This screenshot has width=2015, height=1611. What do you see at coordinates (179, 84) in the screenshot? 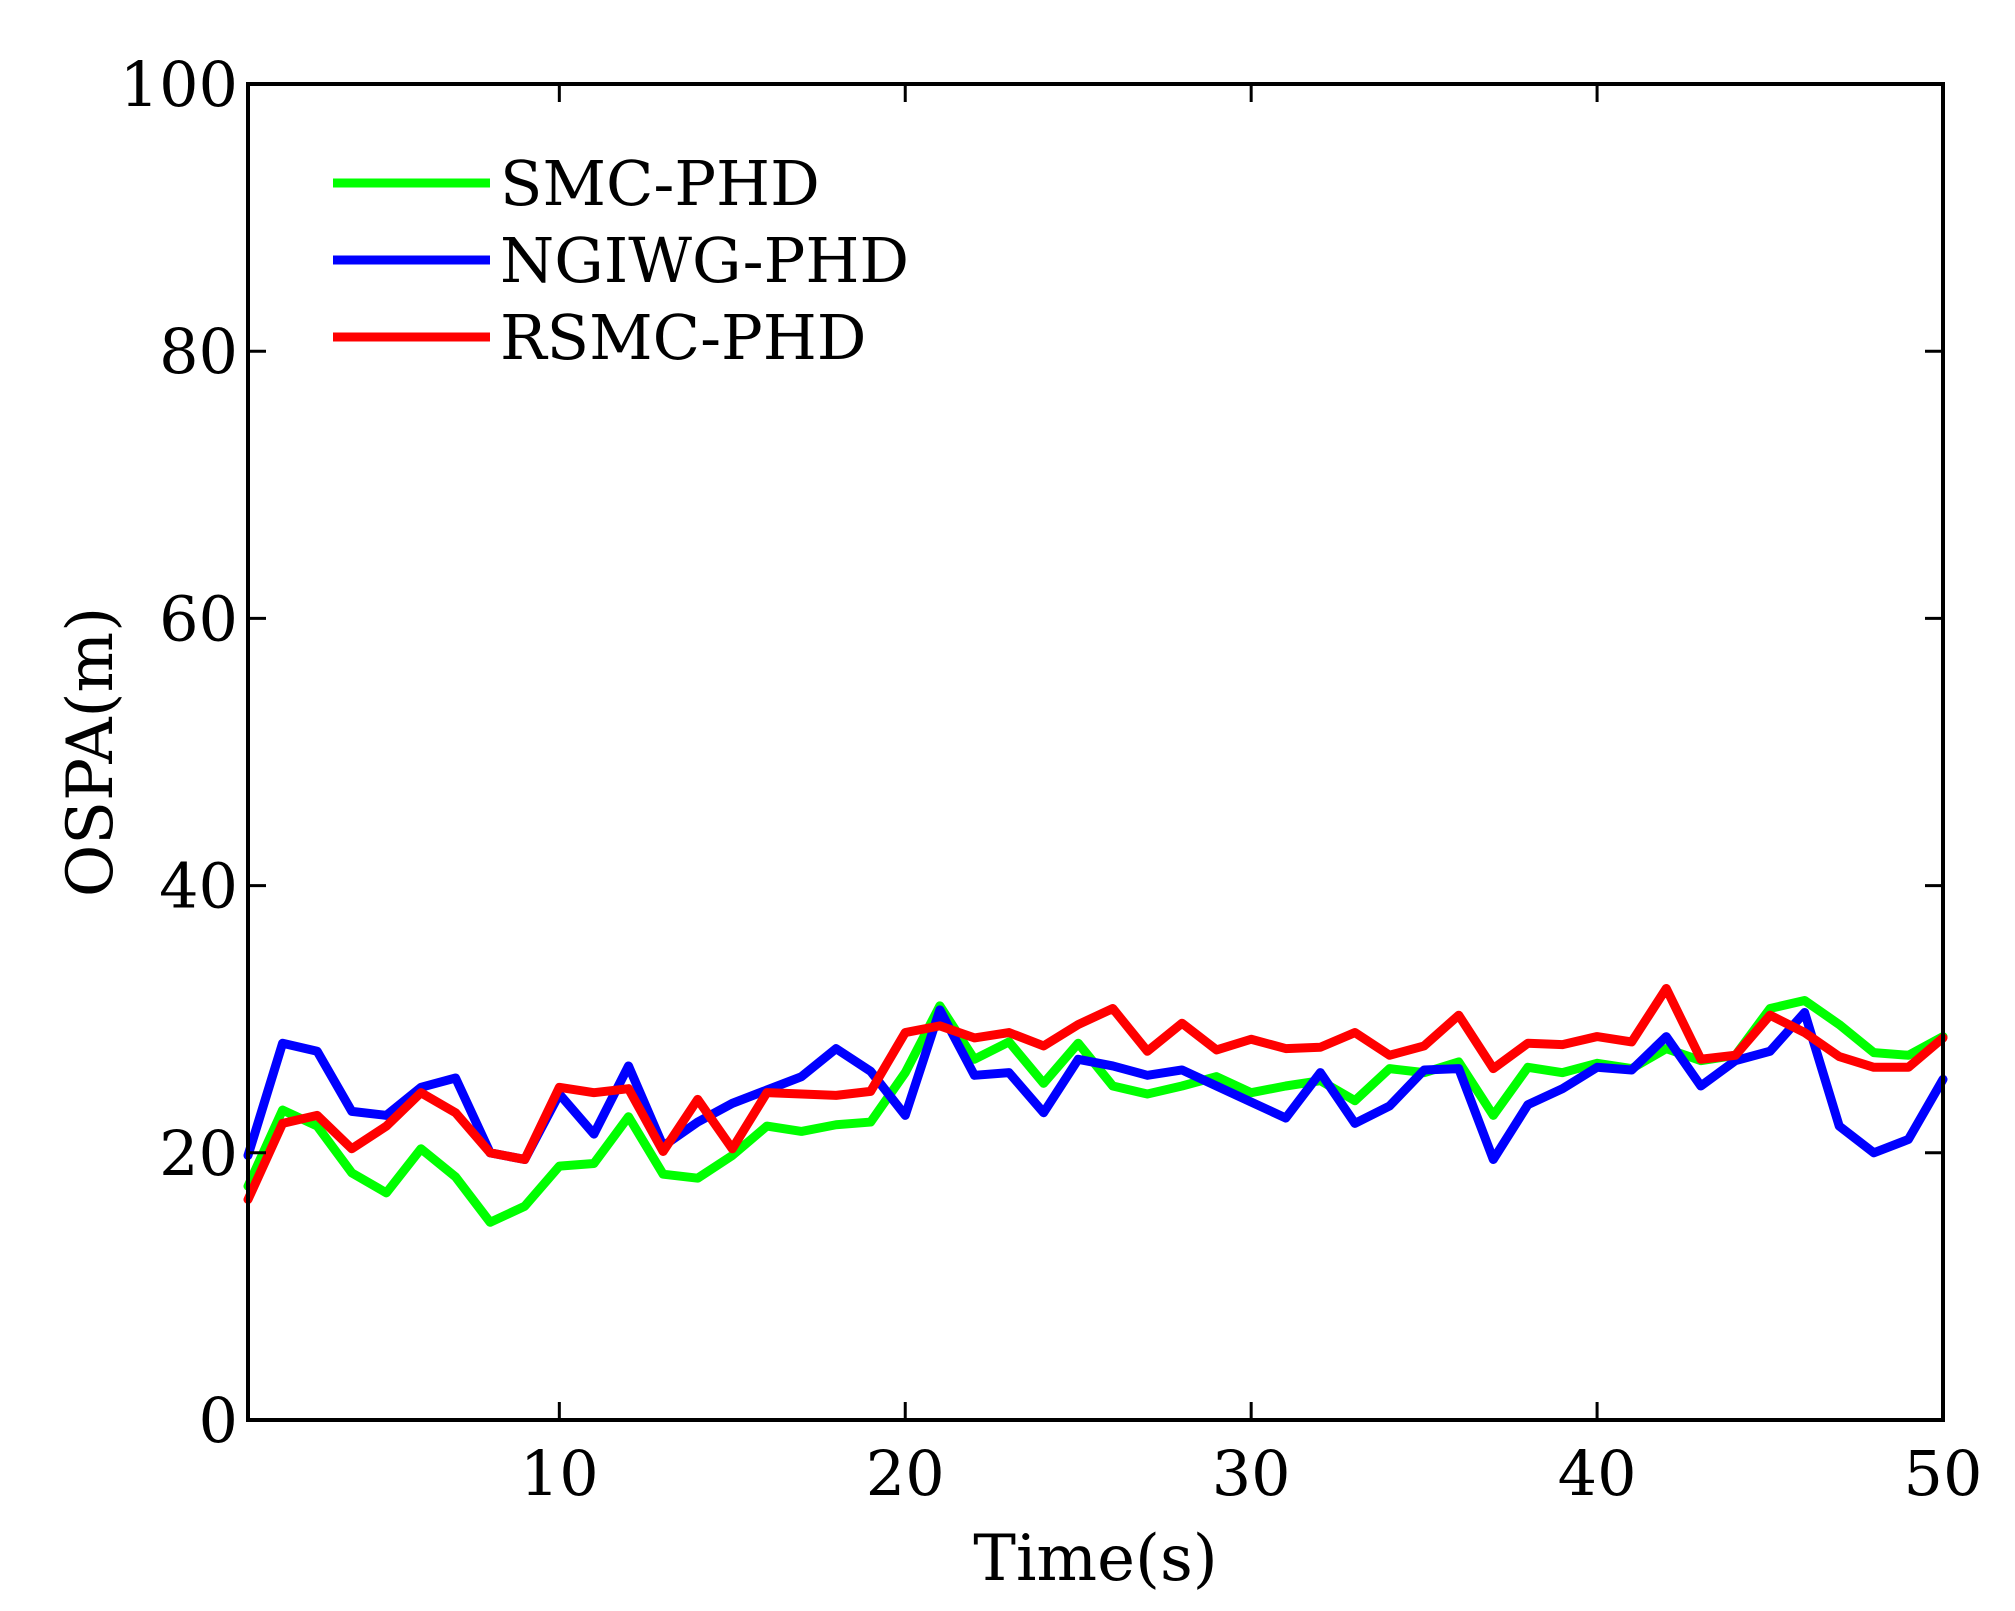
I see `y-tick-label: 100` at bounding box center [179, 84].